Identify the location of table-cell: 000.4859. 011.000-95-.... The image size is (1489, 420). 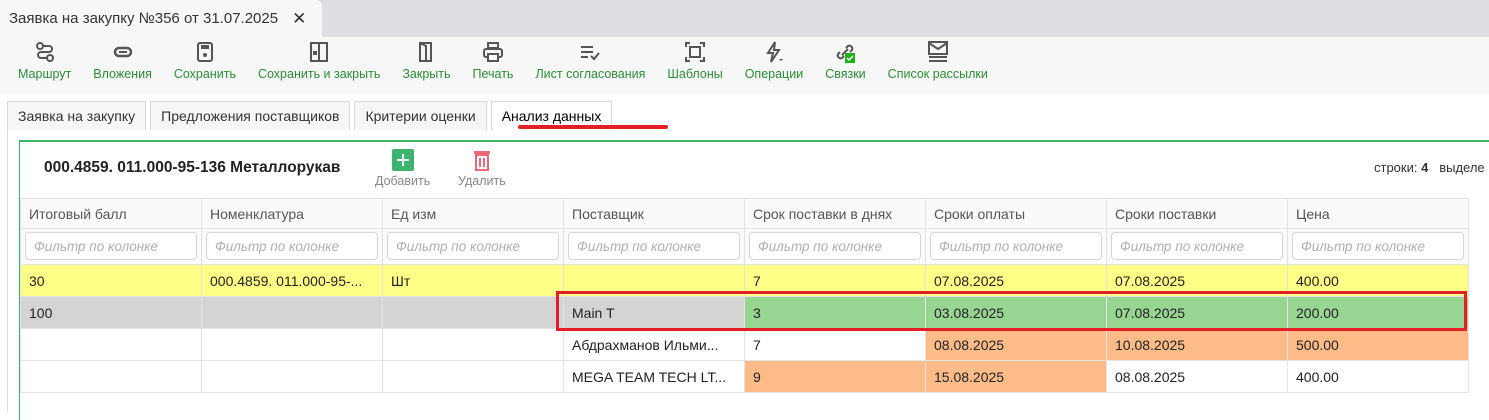
(292, 280).